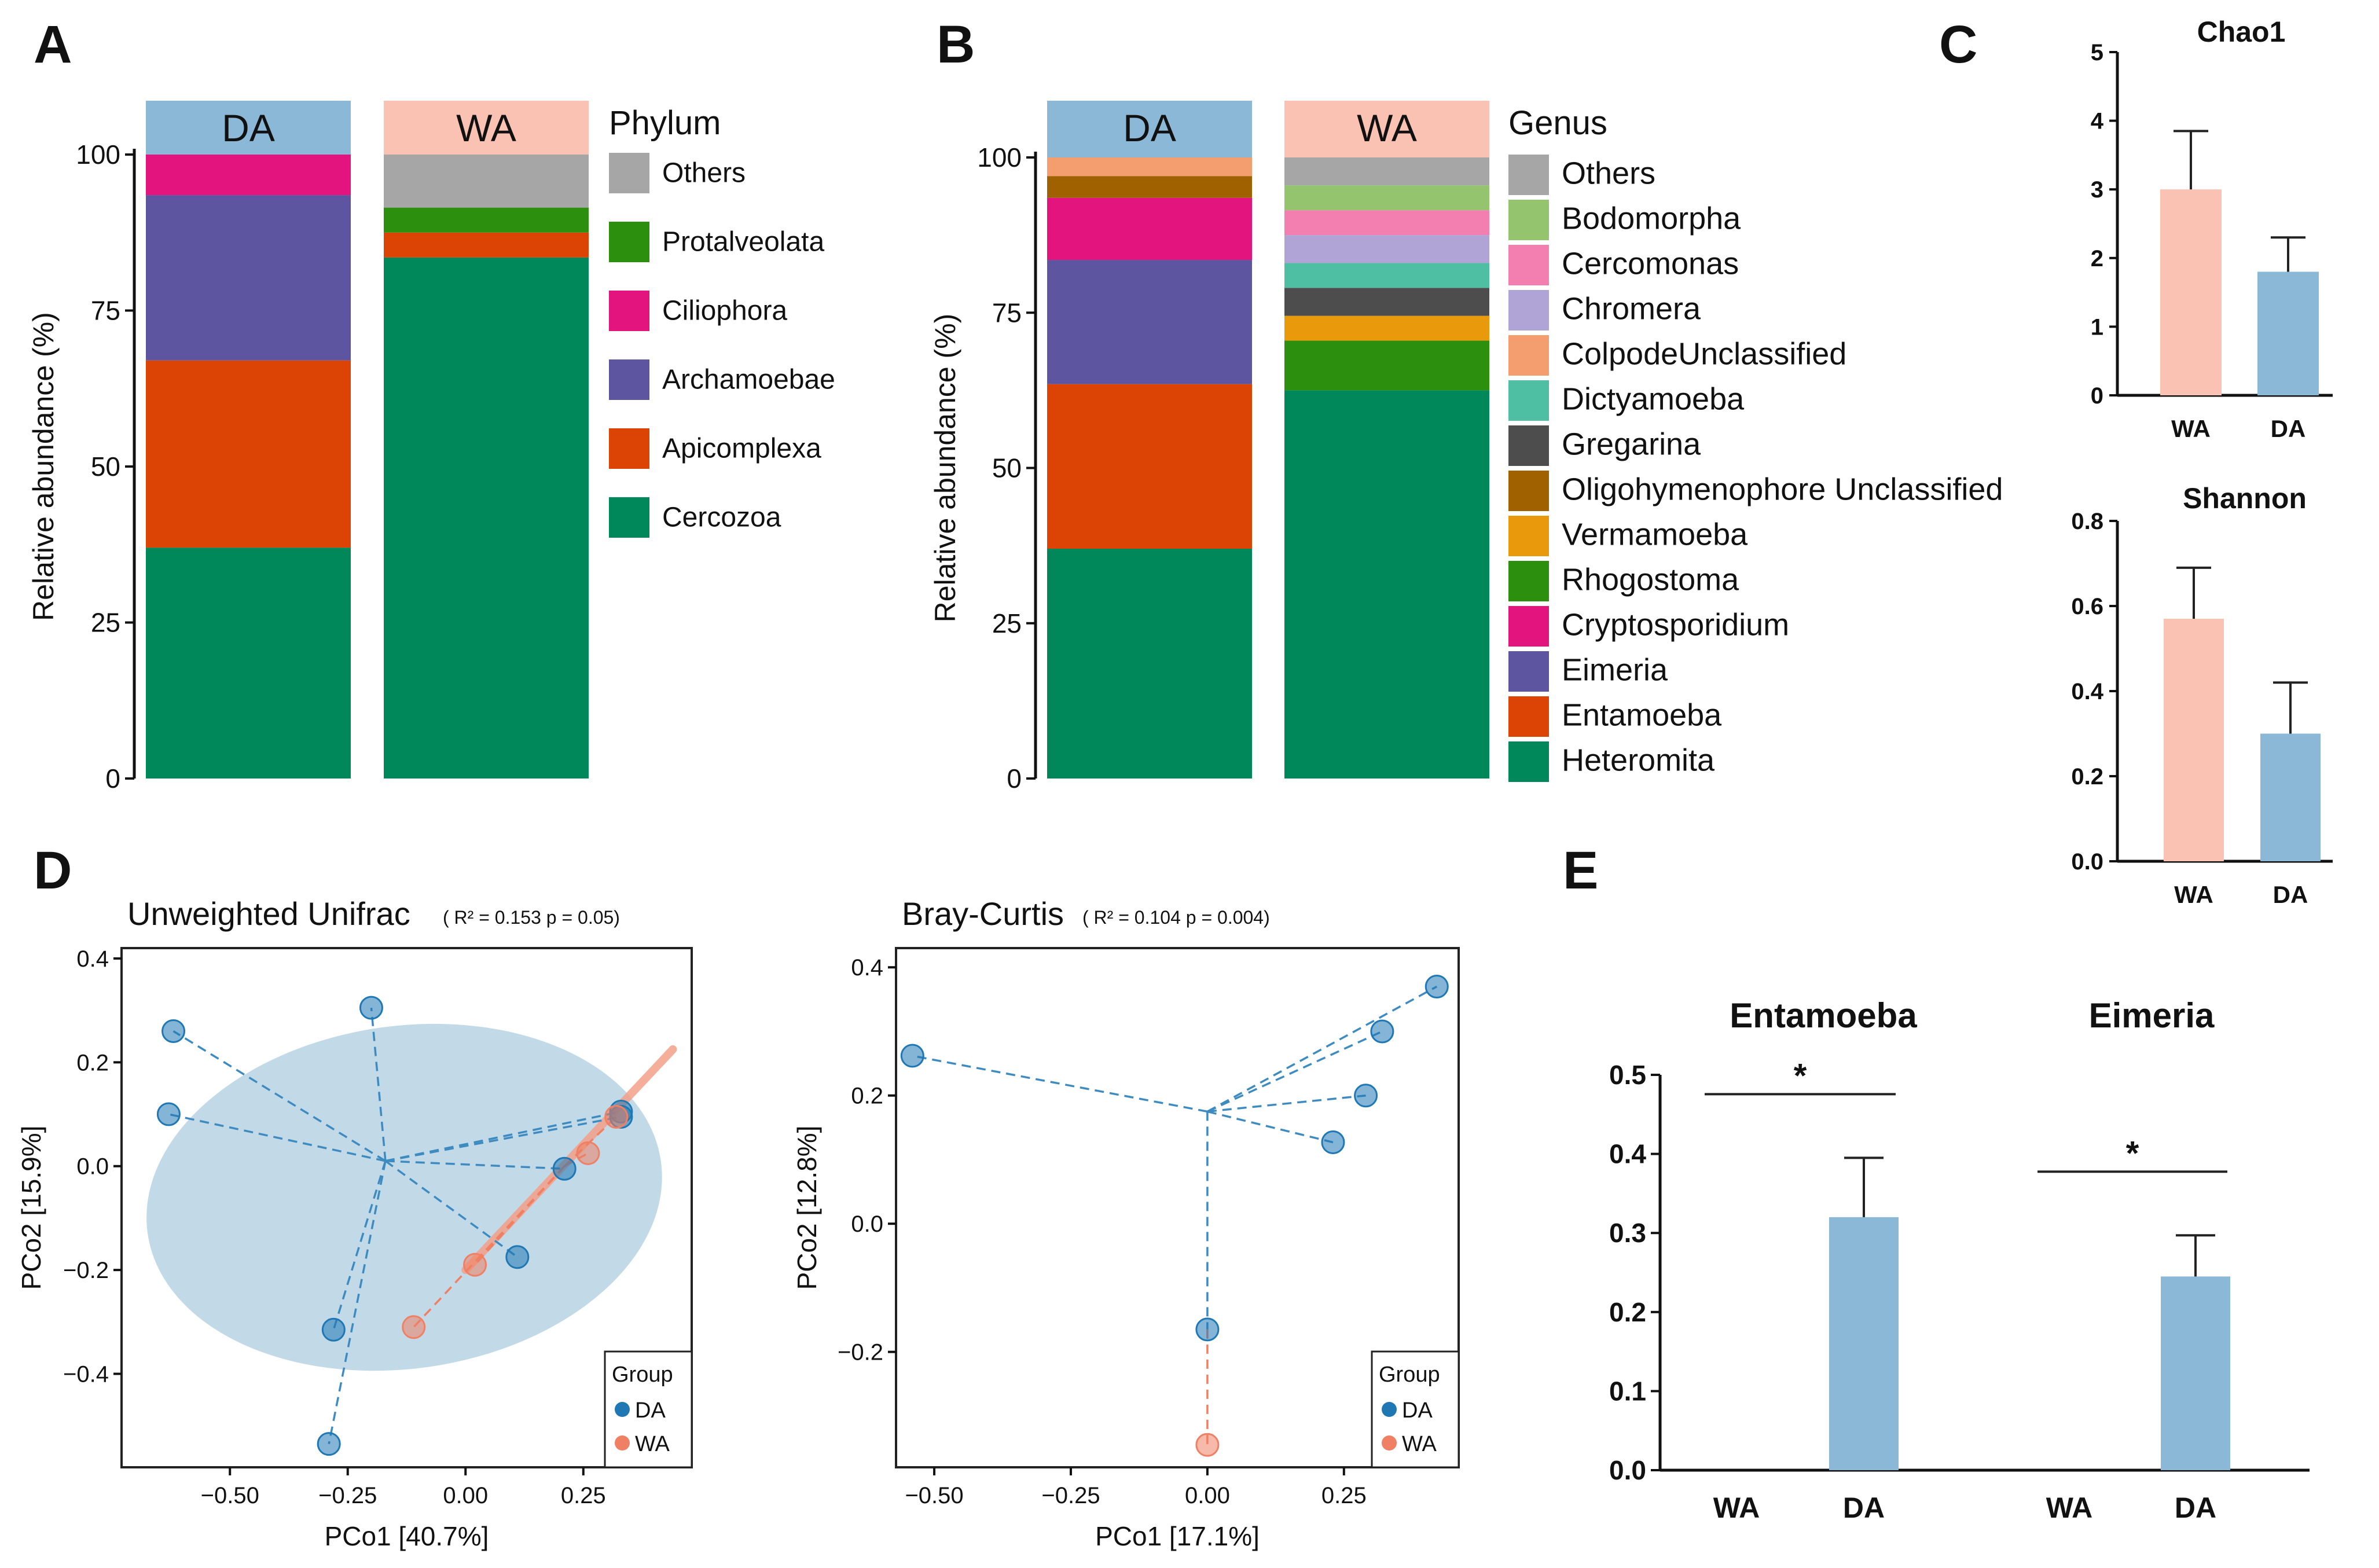 Image resolution: width=2379 pixels, height=1568 pixels. I want to click on legend-label-dictyamoeba: Dictyamoeba, so click(1653, 398).